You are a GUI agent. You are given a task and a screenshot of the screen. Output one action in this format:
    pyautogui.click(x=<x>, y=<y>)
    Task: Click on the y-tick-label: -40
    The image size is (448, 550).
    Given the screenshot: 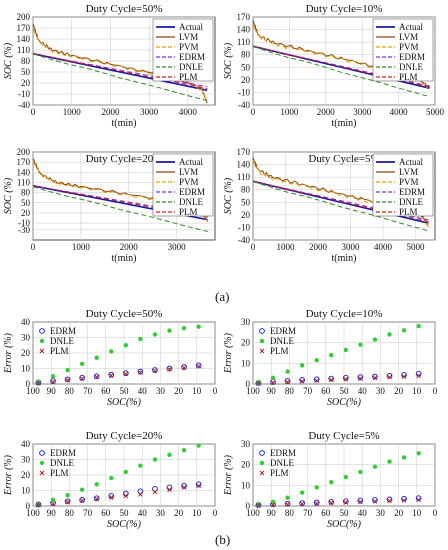 What is the action you would take?
    pyautogui.click(x=244, y=105)
    